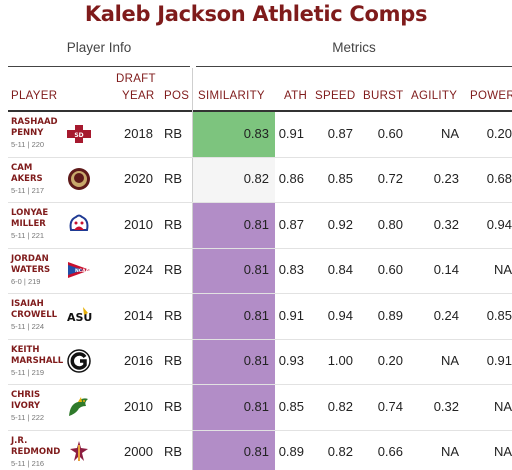 The width and height of the screenshot is (512, 470). Describe the element at coordinates (79, 315) in the screenshot. I see `alabama-state-logo: ASU` at that location.